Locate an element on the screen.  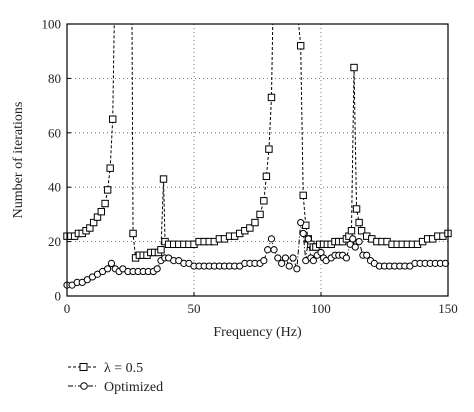
series-optimized is located at coordinates (256, 253).